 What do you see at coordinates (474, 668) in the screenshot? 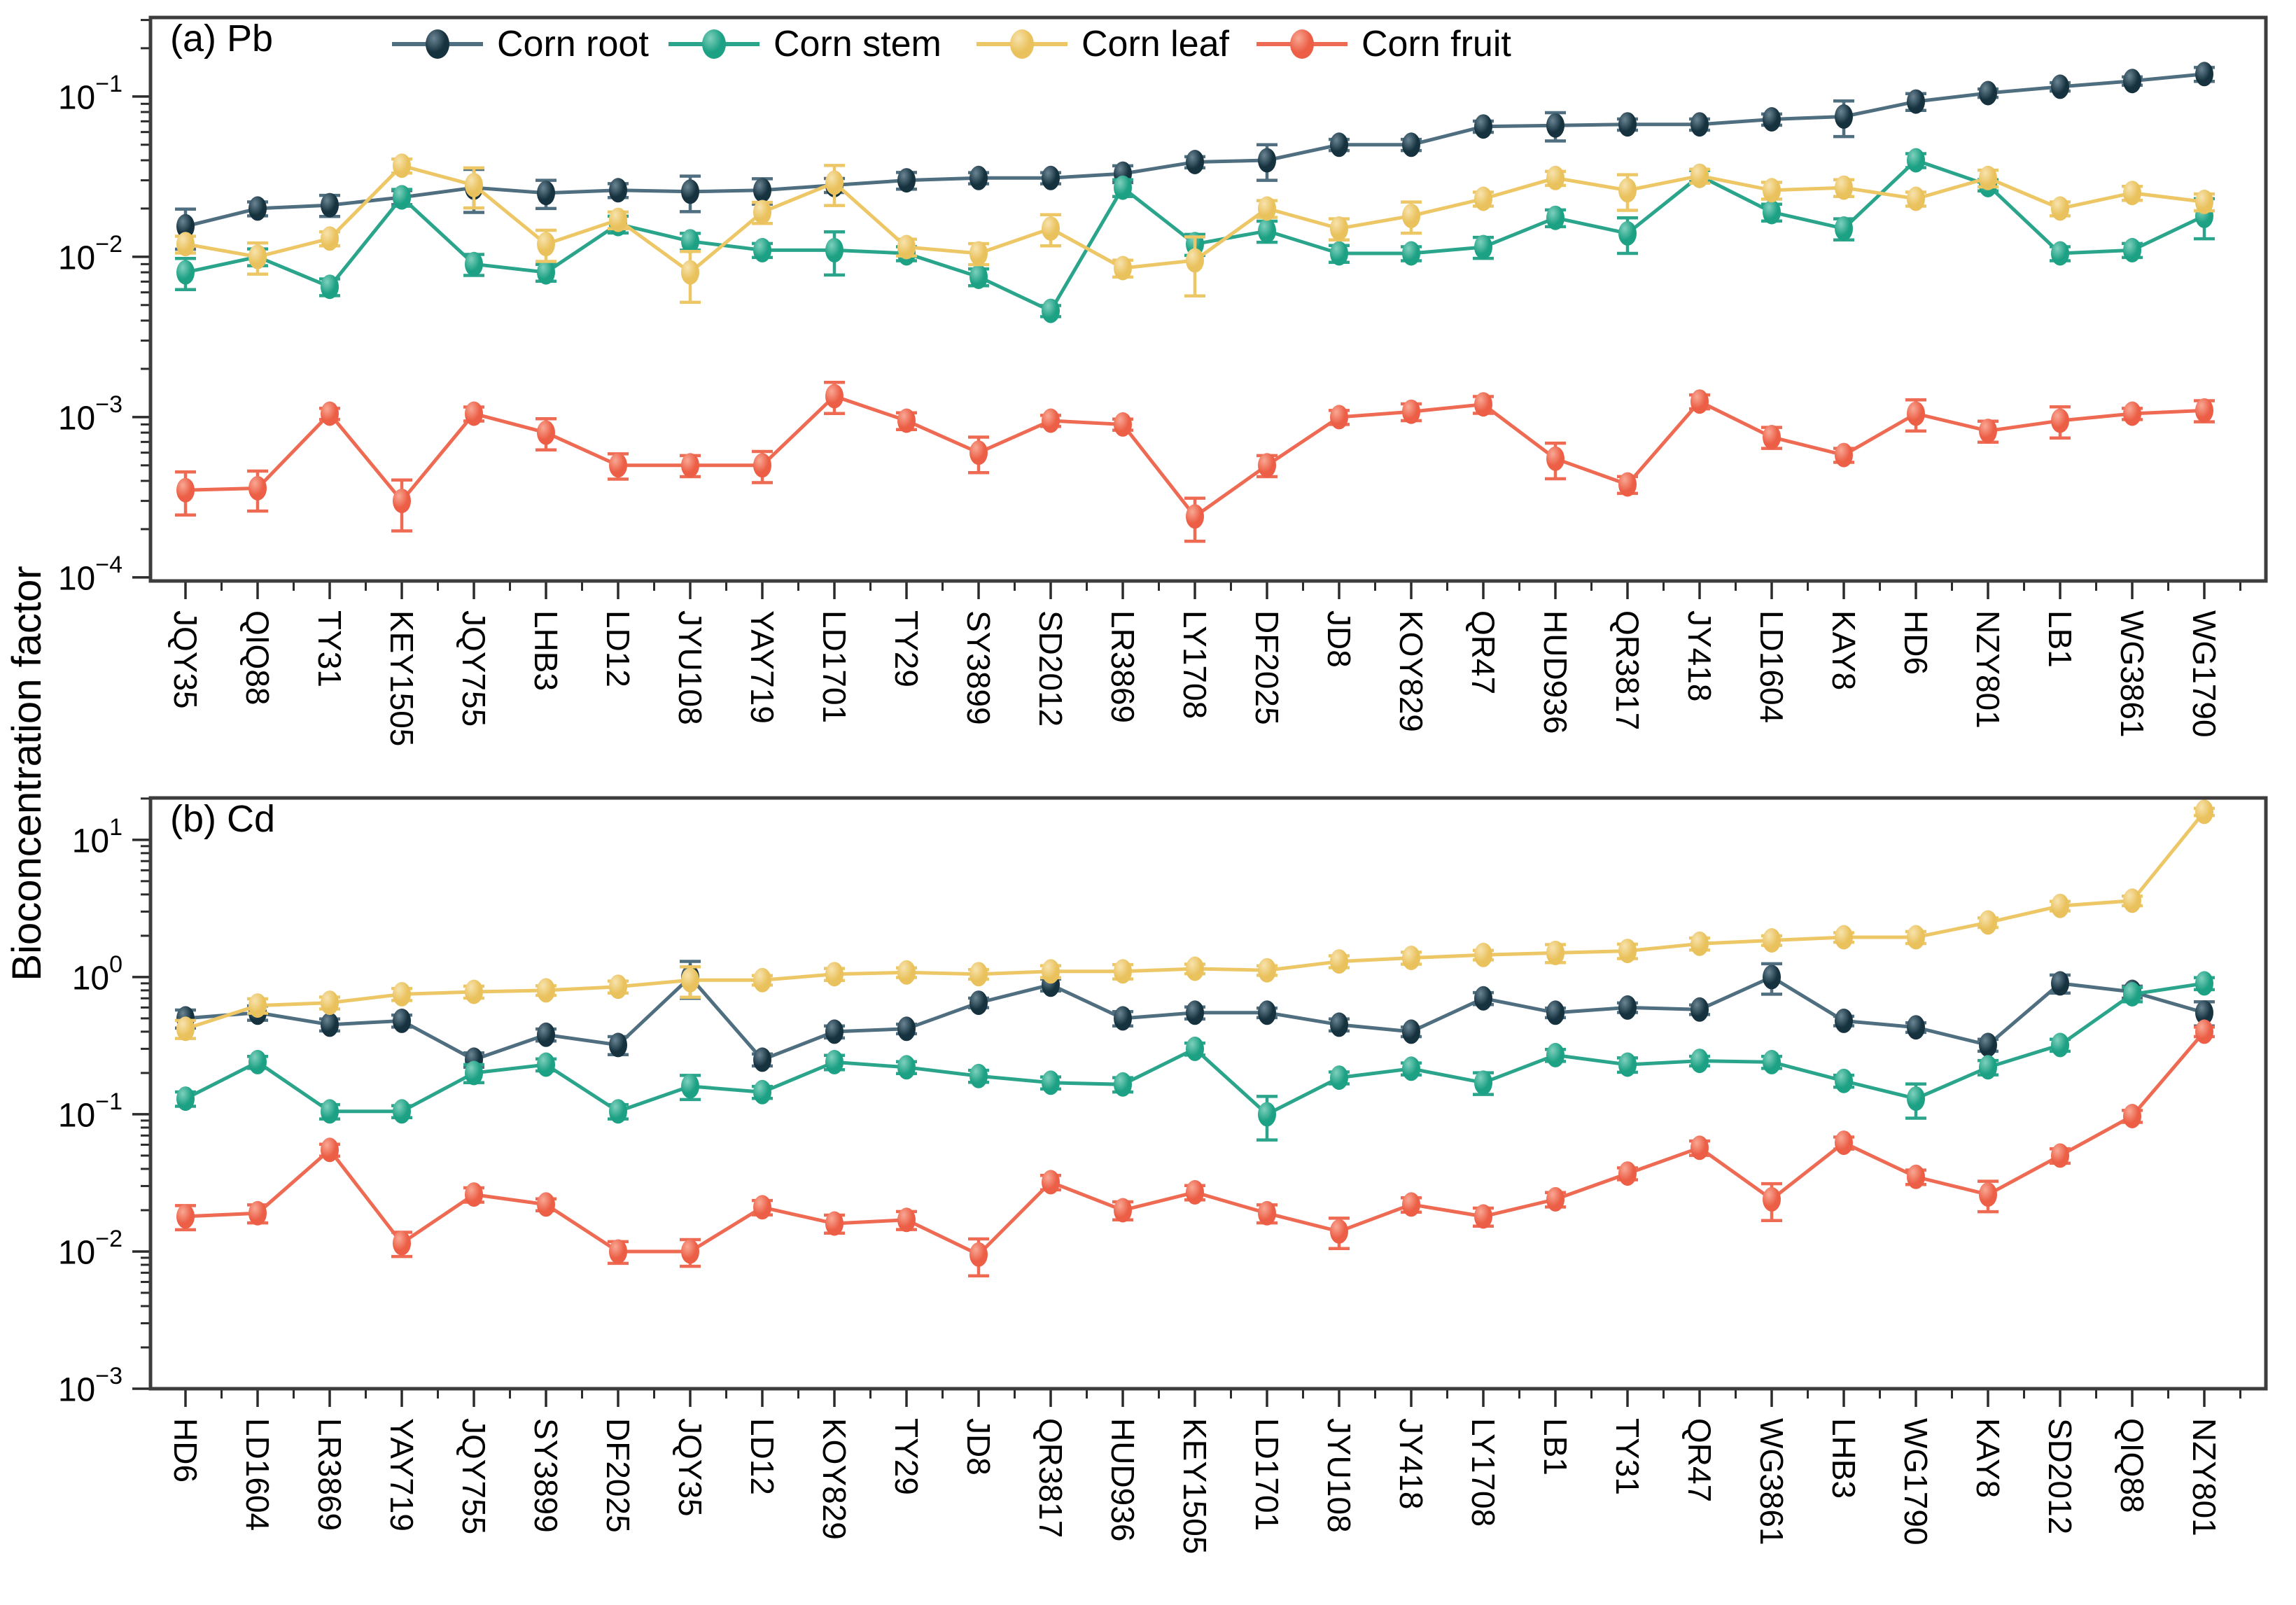
I see `x-tick-label: JQY755` at bounding box center [474, 668].